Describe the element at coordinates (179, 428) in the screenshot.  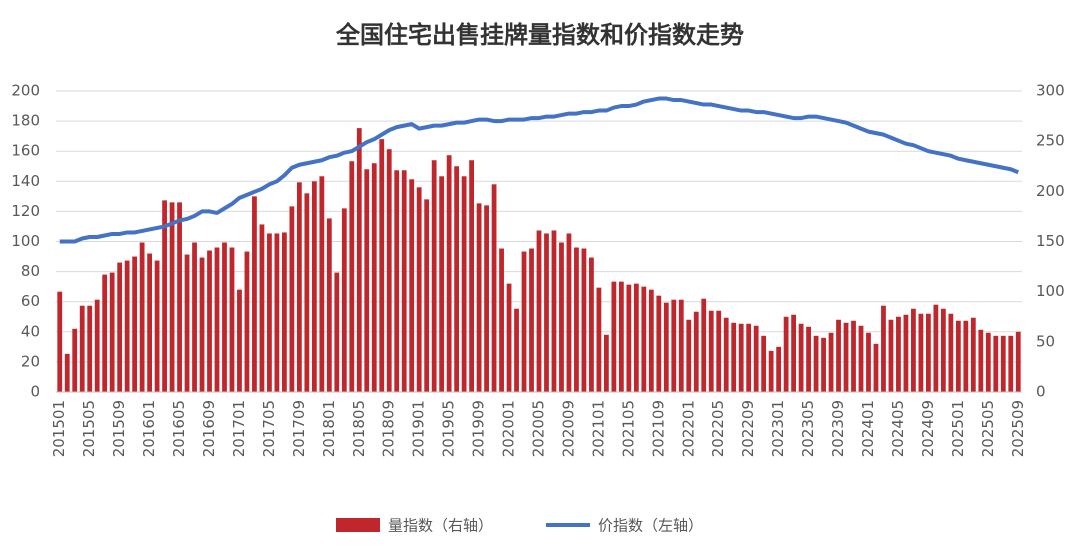
I see `x-tick-label: 201605` at that location.